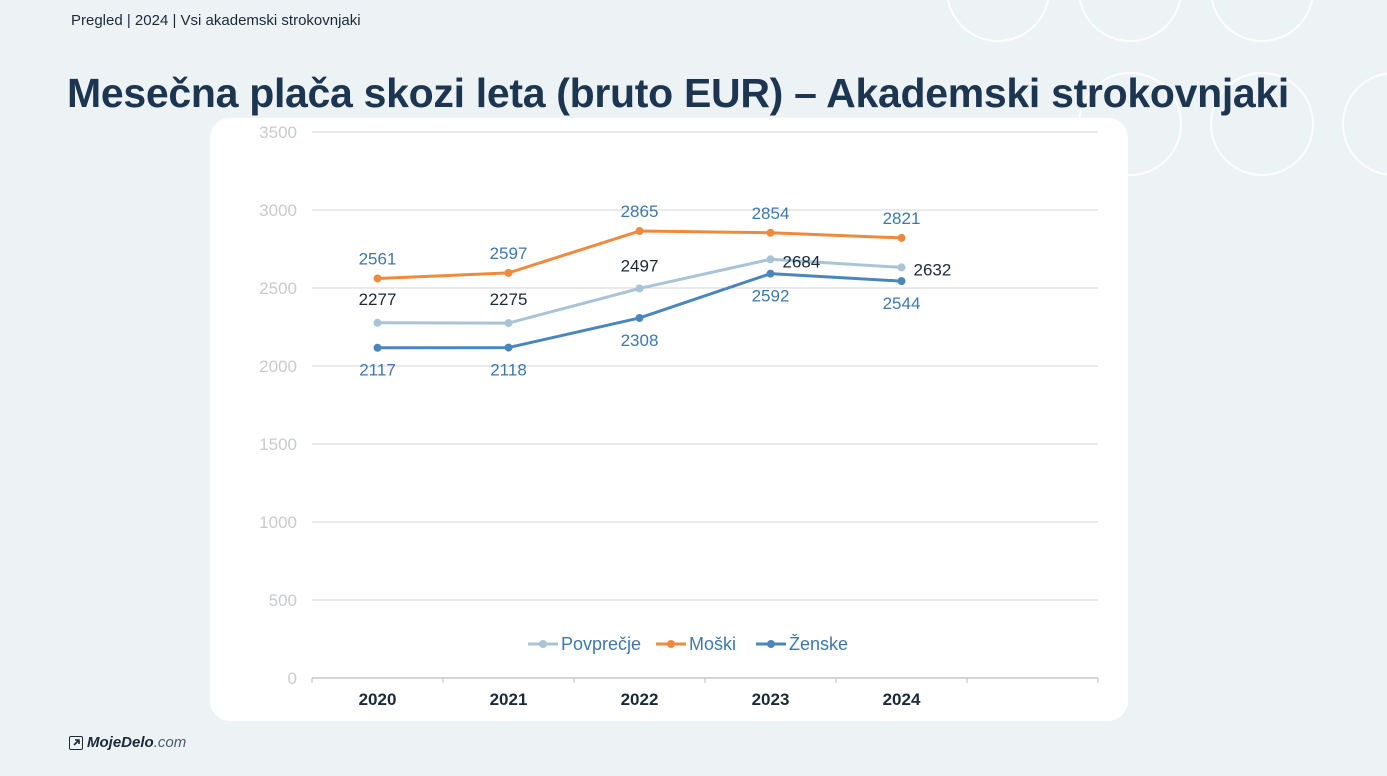  I want to click on data-label: 2632, so click(933, 269).